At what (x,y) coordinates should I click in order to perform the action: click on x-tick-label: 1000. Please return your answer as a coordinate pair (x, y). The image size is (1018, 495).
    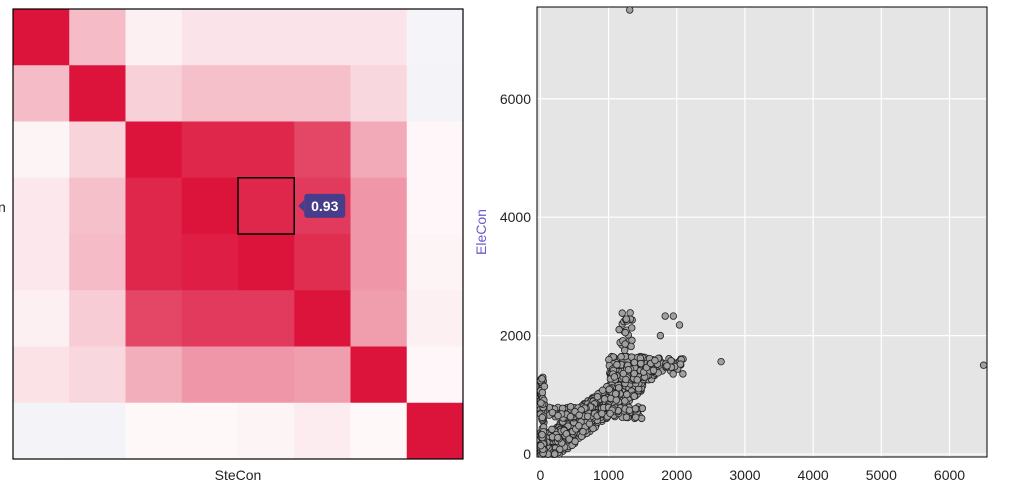
    Looking at the image, I should click on (608, 475).